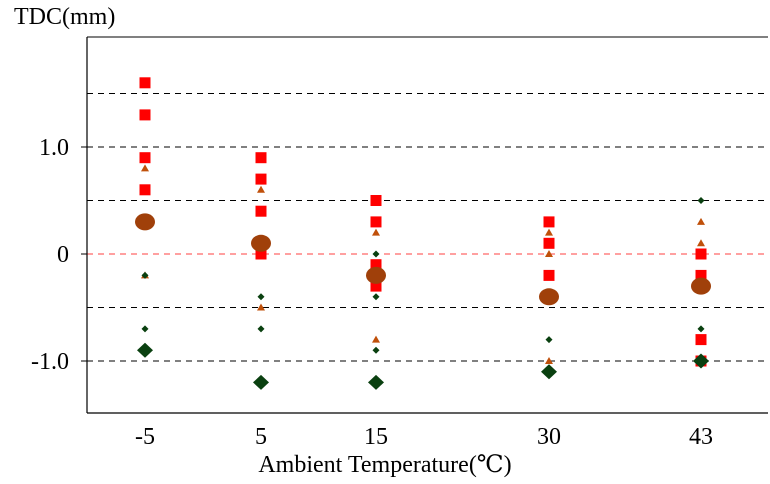  Describe the element at coordinates (701, 437) in the screenshot. I see `x-tick-label: 43` at that location.